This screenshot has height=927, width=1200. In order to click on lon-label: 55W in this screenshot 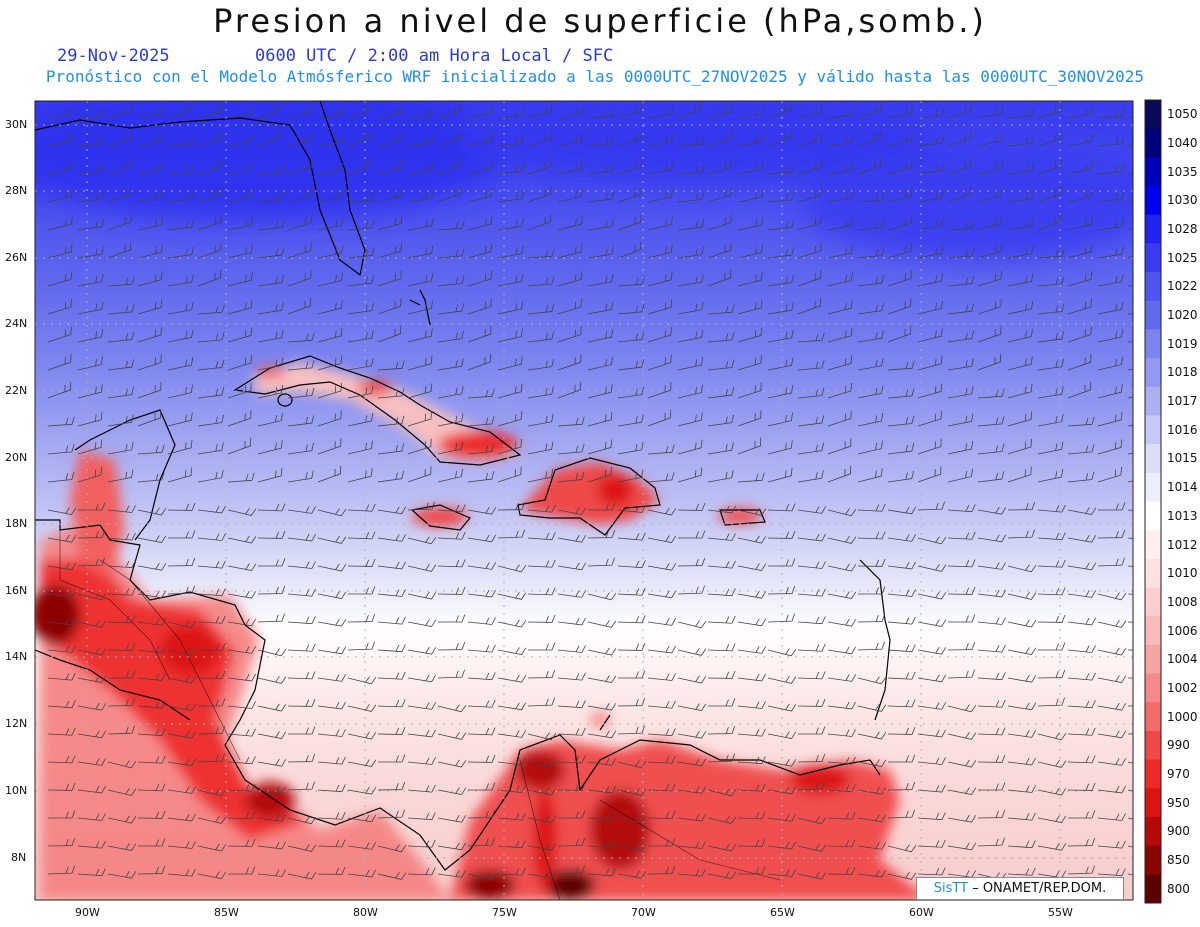, I will do `click(1060, 912)`.